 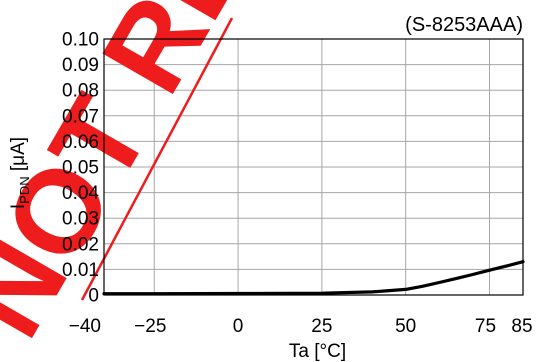 I want to click on y-tick-label: 0, so click(x=93, y=296).